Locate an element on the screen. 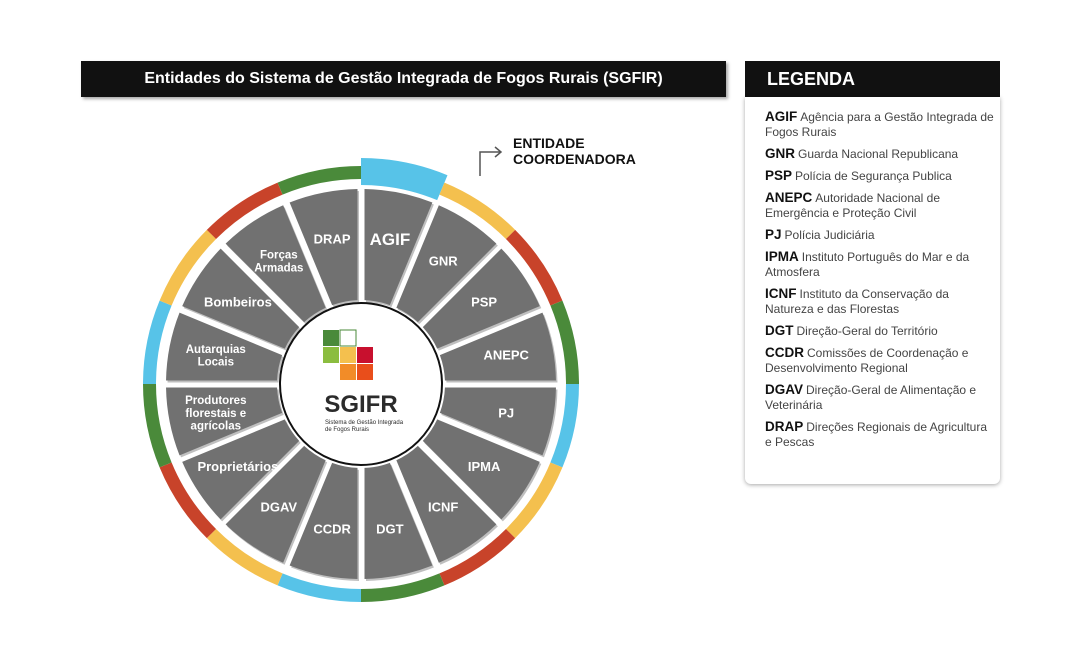  segment-label-line: DGT is located at coordinates (390, 529).